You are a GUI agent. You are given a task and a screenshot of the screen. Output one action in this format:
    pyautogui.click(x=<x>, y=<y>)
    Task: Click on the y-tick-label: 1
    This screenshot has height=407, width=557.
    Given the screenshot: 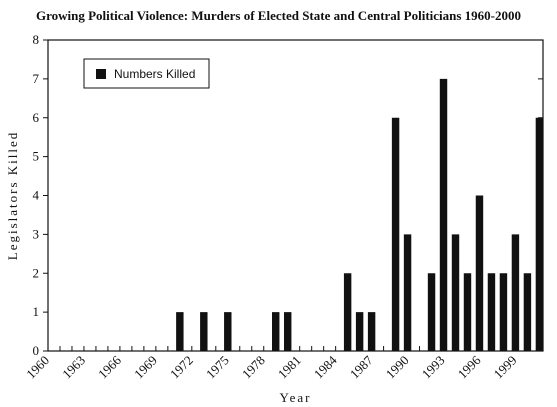 What is the action you would take?
    pyautogui.click(x=36, y=311)
    